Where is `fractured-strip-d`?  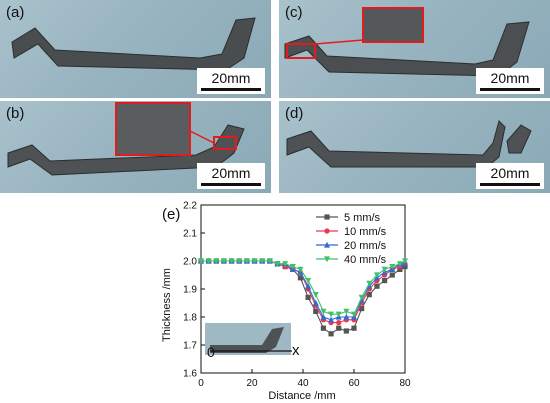 fractured-strip-d is located at coordinates (409, 144).